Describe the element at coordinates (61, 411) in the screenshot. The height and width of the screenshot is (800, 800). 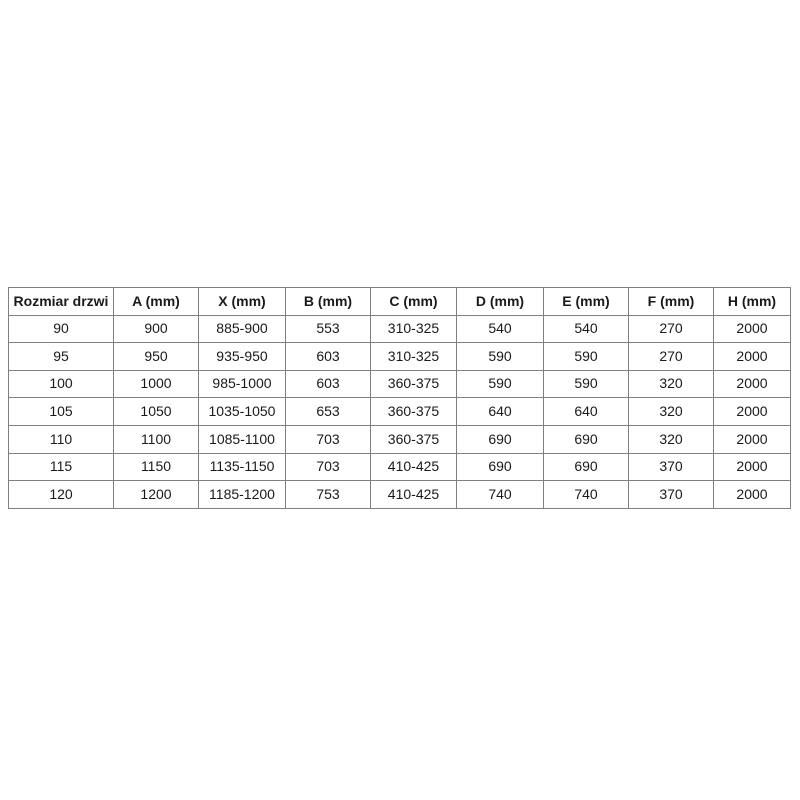
I see `table-cell: 105` at that location.